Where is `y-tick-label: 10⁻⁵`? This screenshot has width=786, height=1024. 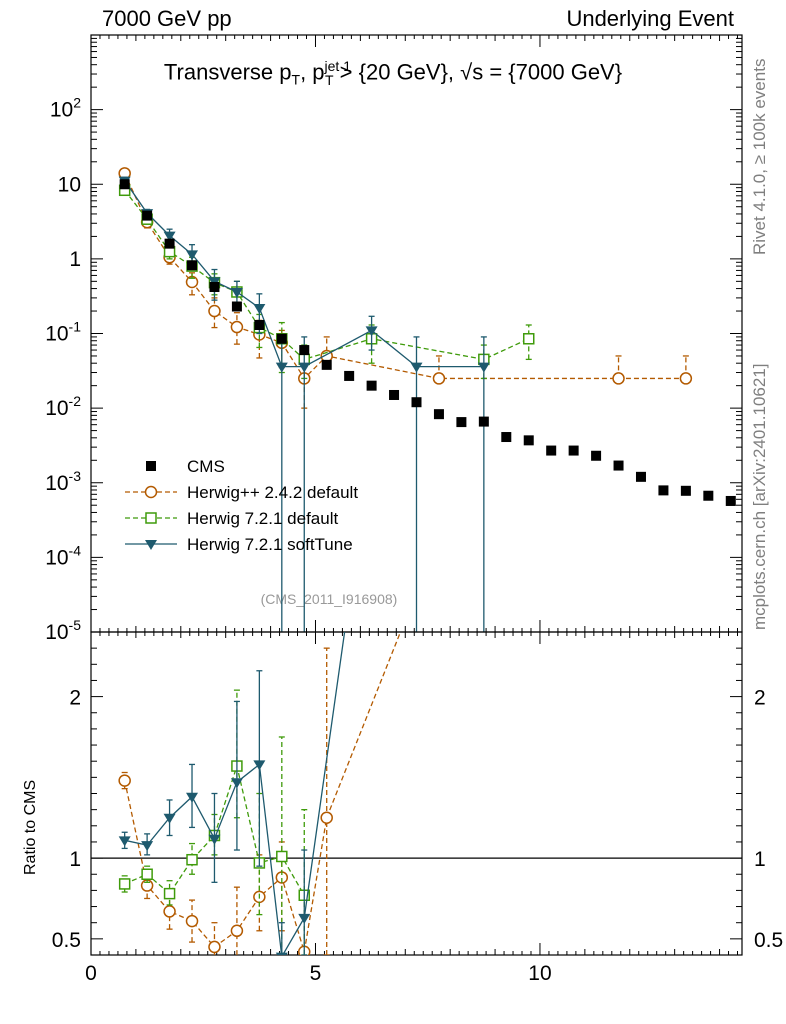 y-tick-label: 10⁻⁵ is located at coordinates (63, 630).